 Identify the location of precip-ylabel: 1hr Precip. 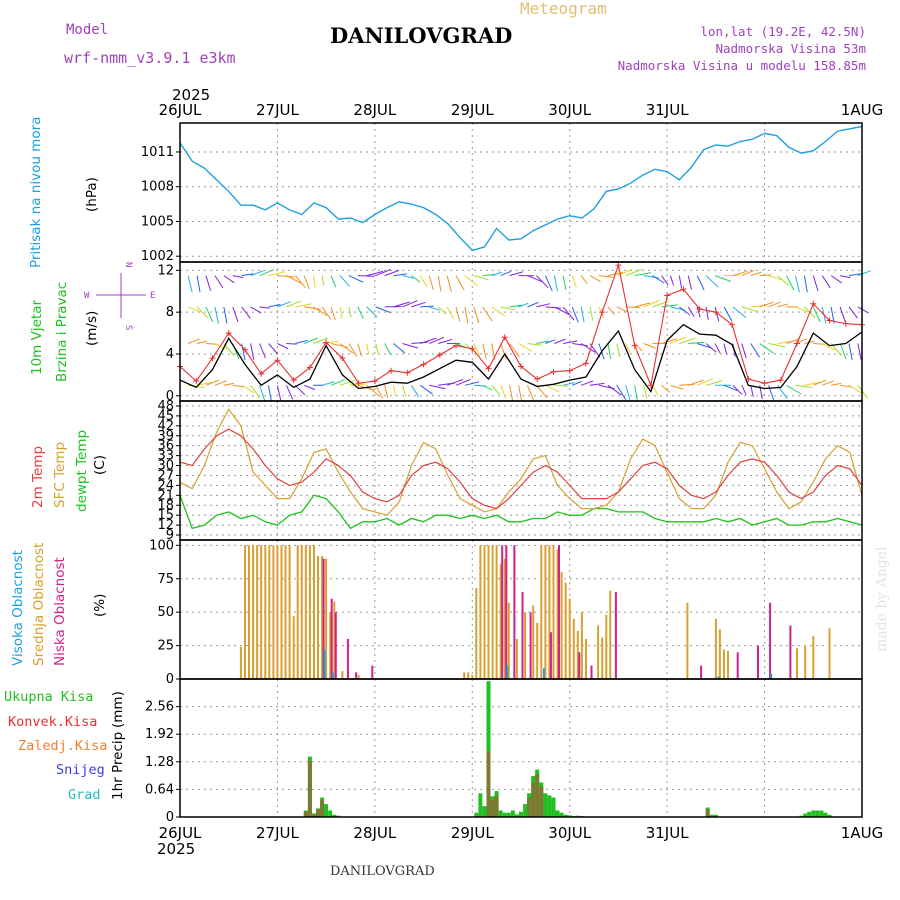
(118, 766).